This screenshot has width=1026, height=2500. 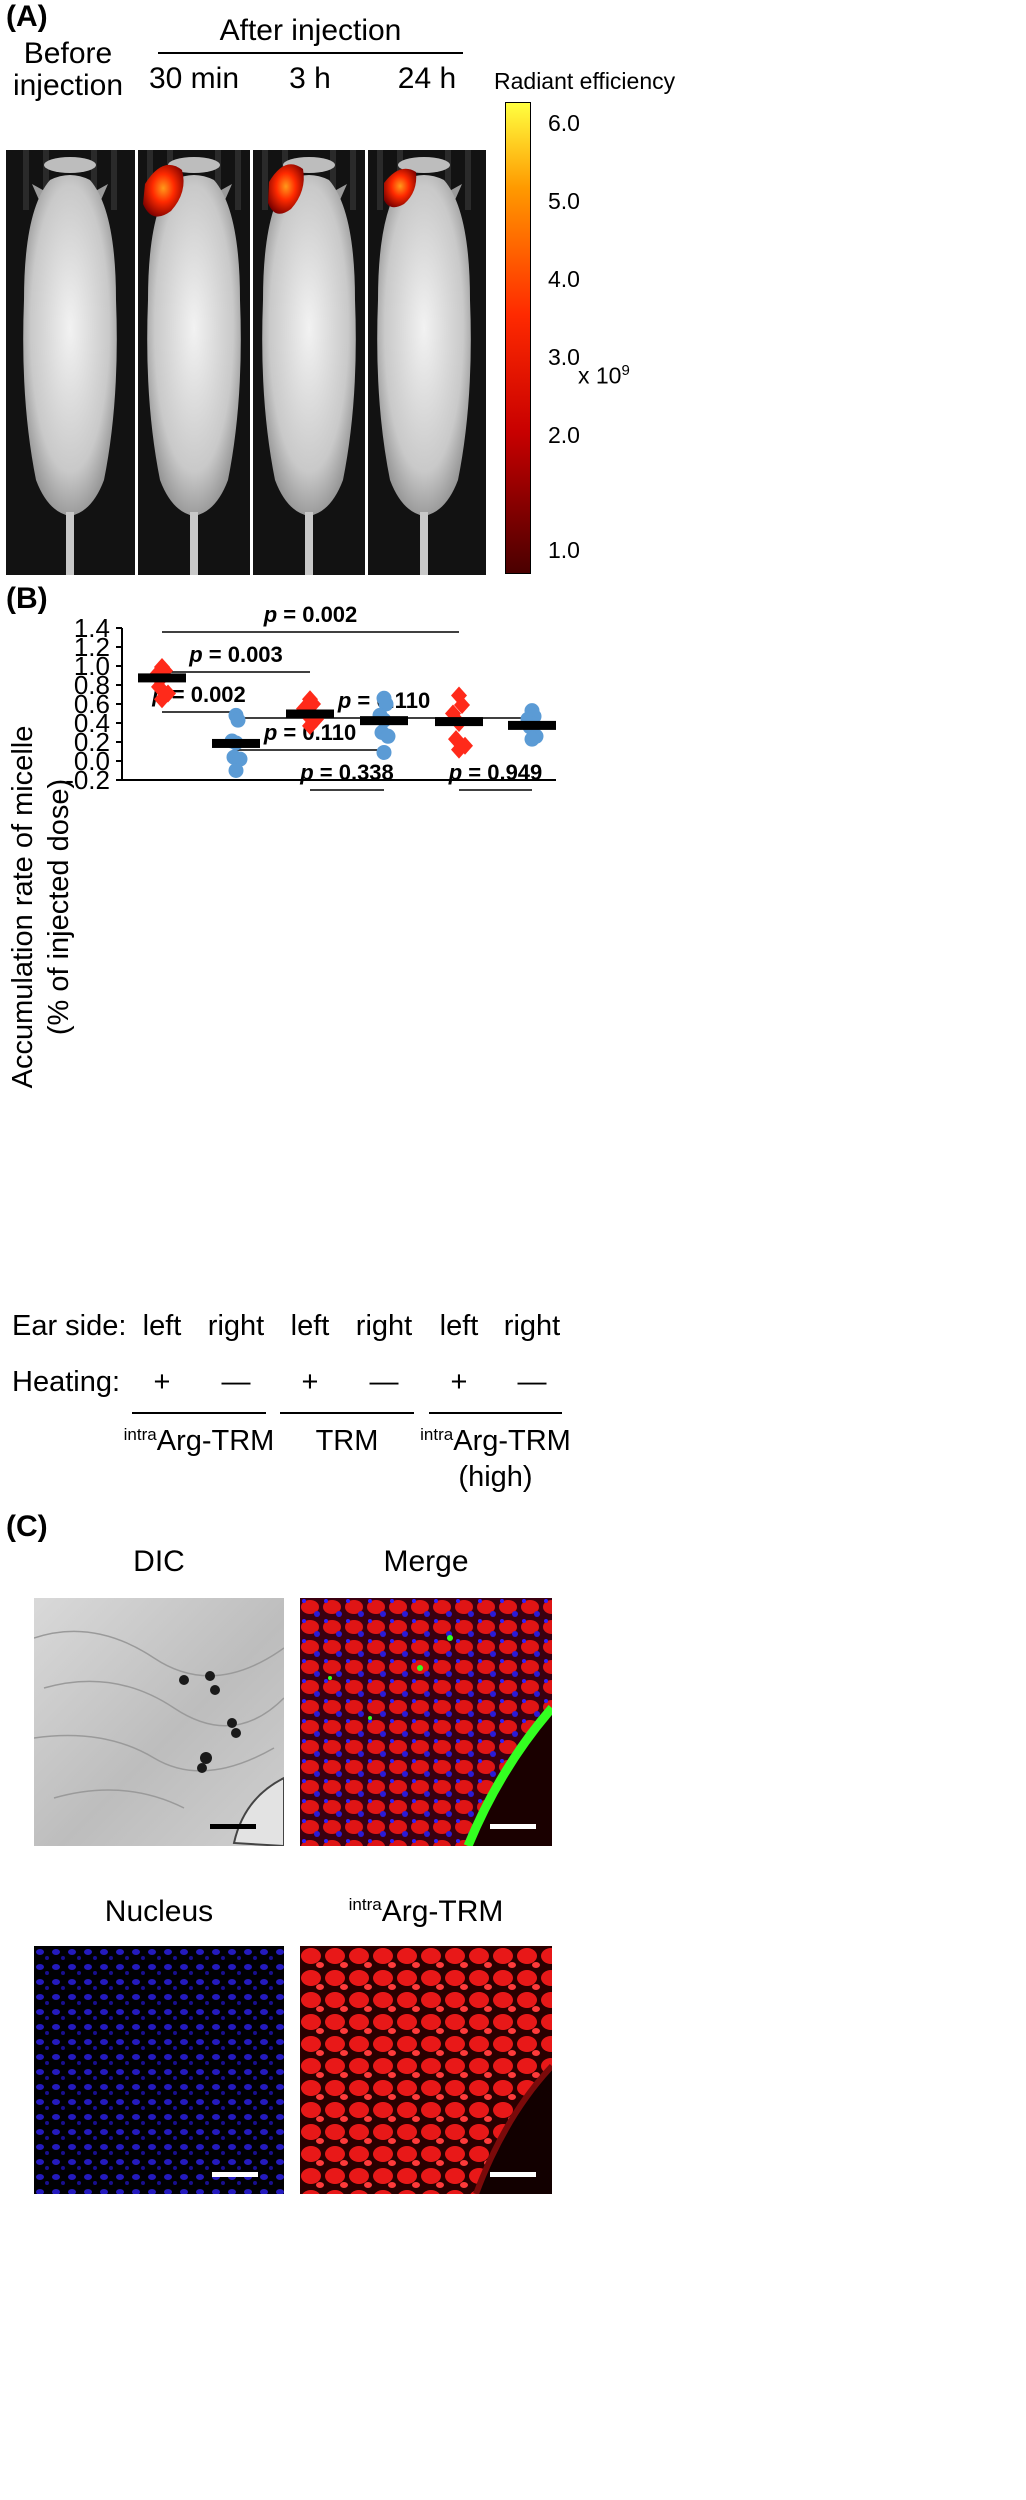 I want to click on colorbar-tick: 5.0, so click(x=564, y=201).